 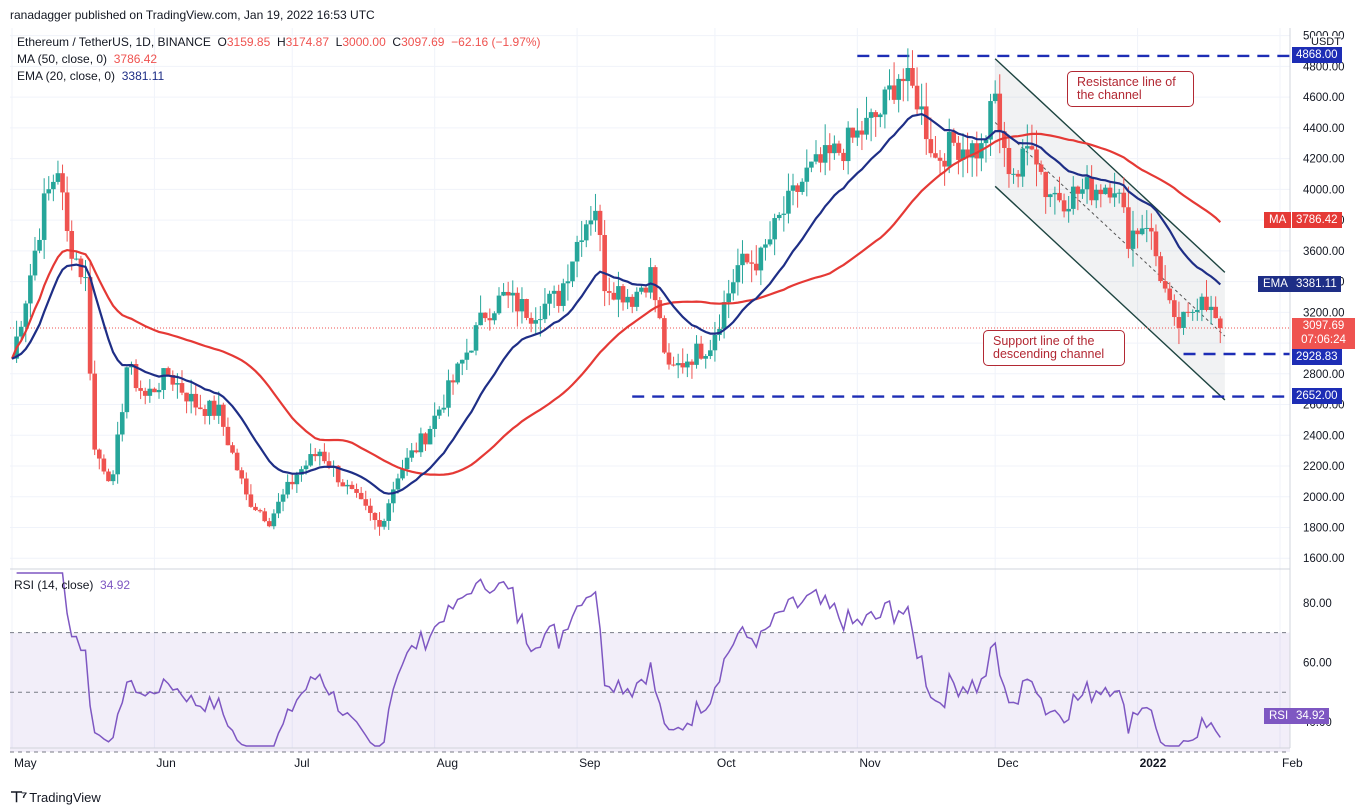 I want to click on price-tick-label: 4200.00, so click(x=1324, y=160).